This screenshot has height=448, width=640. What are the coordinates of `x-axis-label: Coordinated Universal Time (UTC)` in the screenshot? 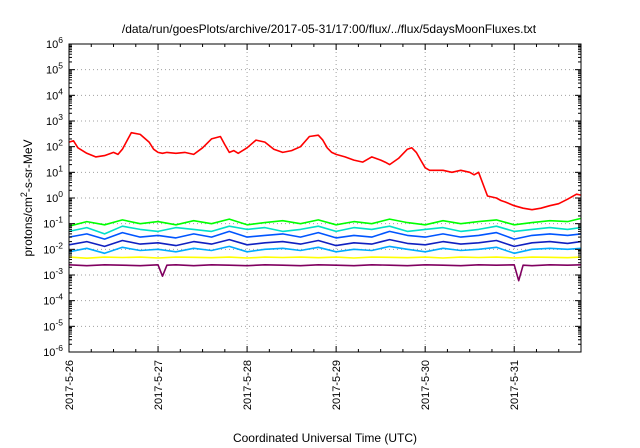 It's located at (325, 438).